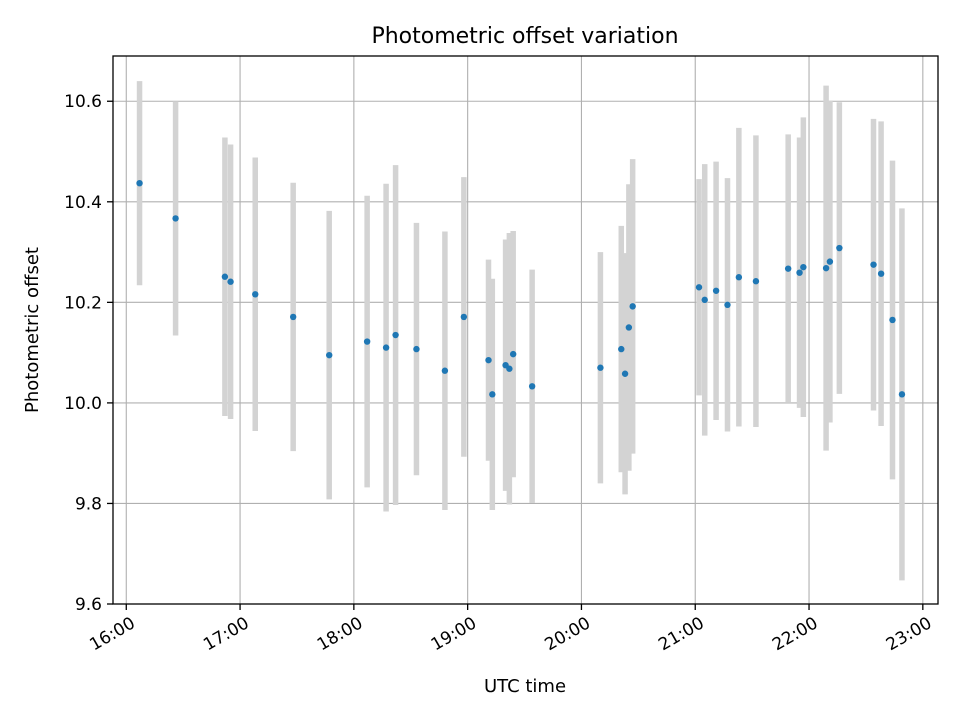 Image resolution: width=960 pixels, height=725 pixels. I want to click on y-tick-label: 10.4, so click(83, 203).